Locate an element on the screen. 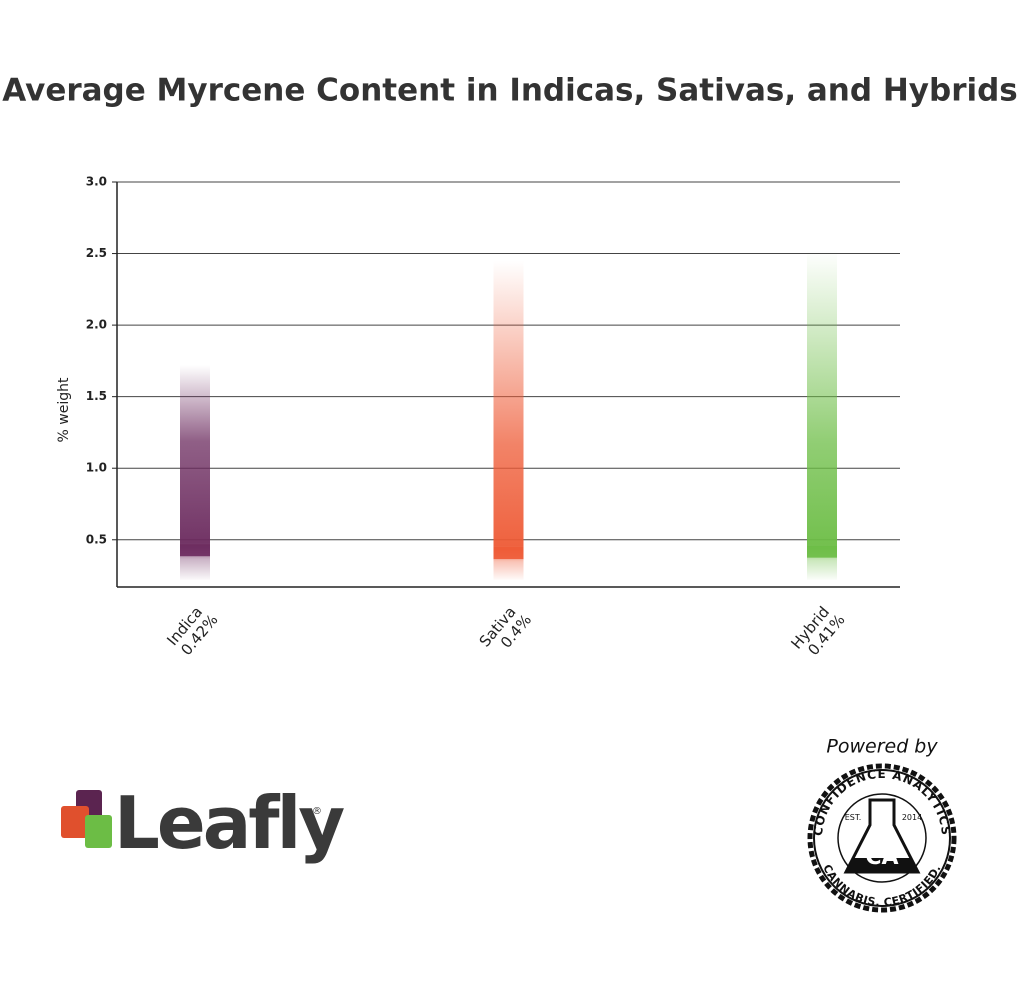 Image resolution: width=1020 pixels, height=990 pixels. y-tick-label: 3.0 is located at coordinates (96, 182).